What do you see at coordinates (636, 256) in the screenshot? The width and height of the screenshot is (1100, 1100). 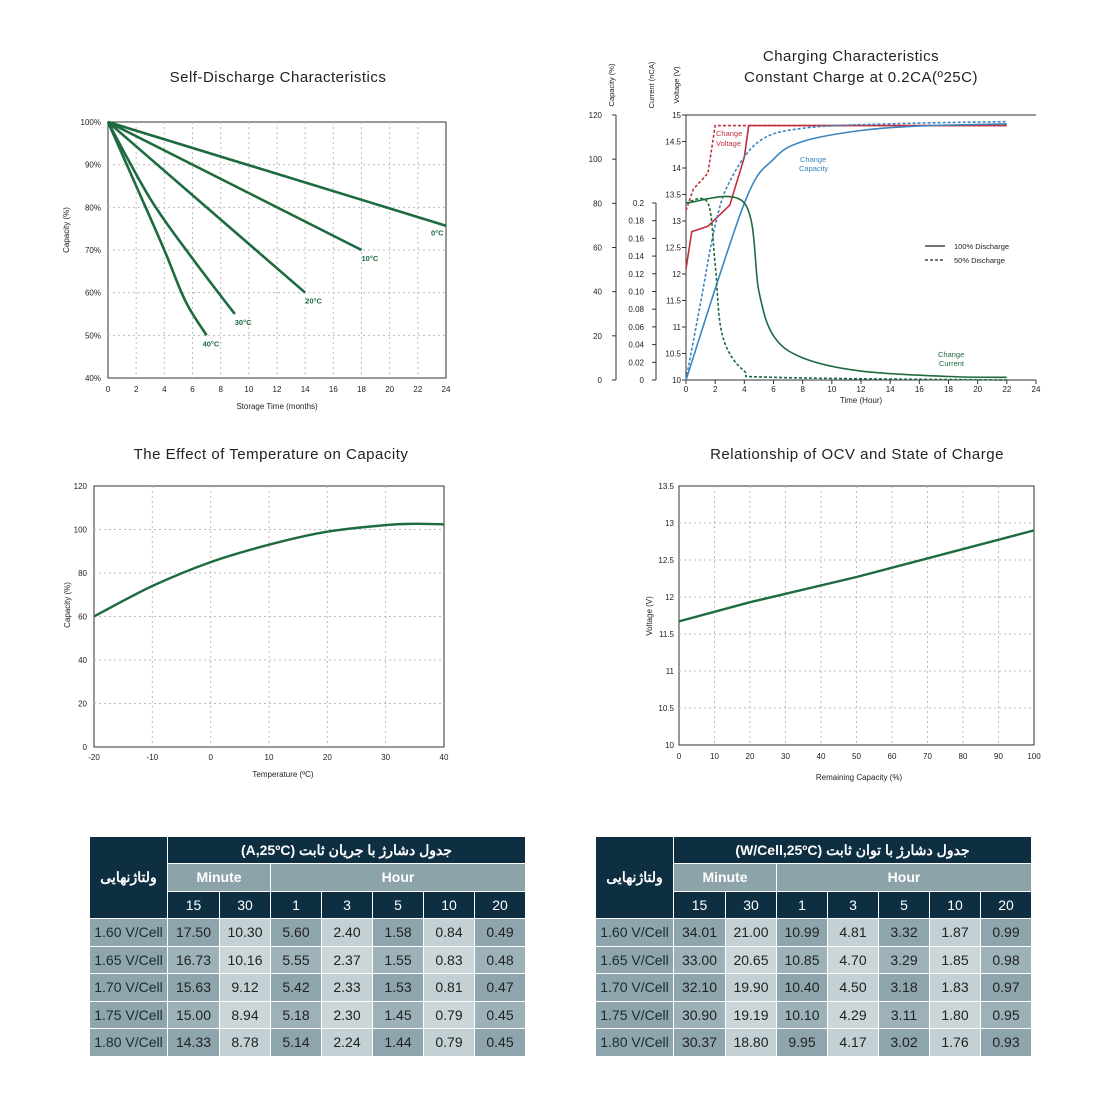 I see `current-tick-label: 0.14` at bounding box center [636, 256].